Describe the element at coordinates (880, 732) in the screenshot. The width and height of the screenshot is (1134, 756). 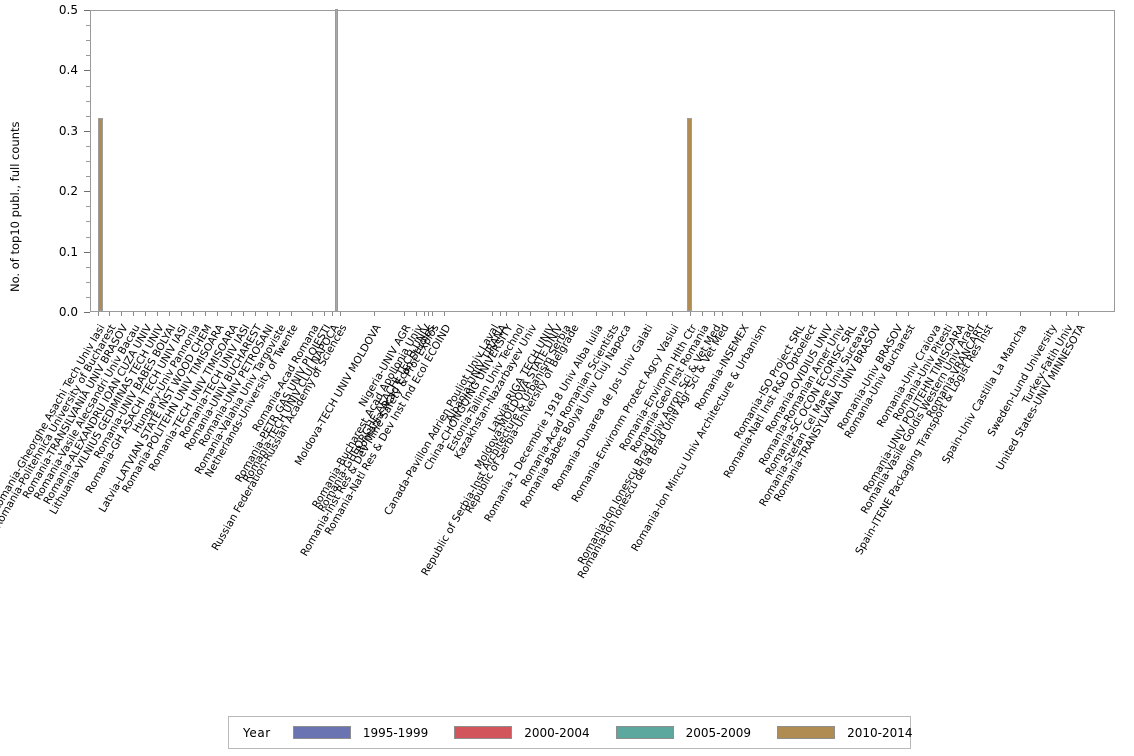
I see `legend-entry-label: 2010-2014` at that location.